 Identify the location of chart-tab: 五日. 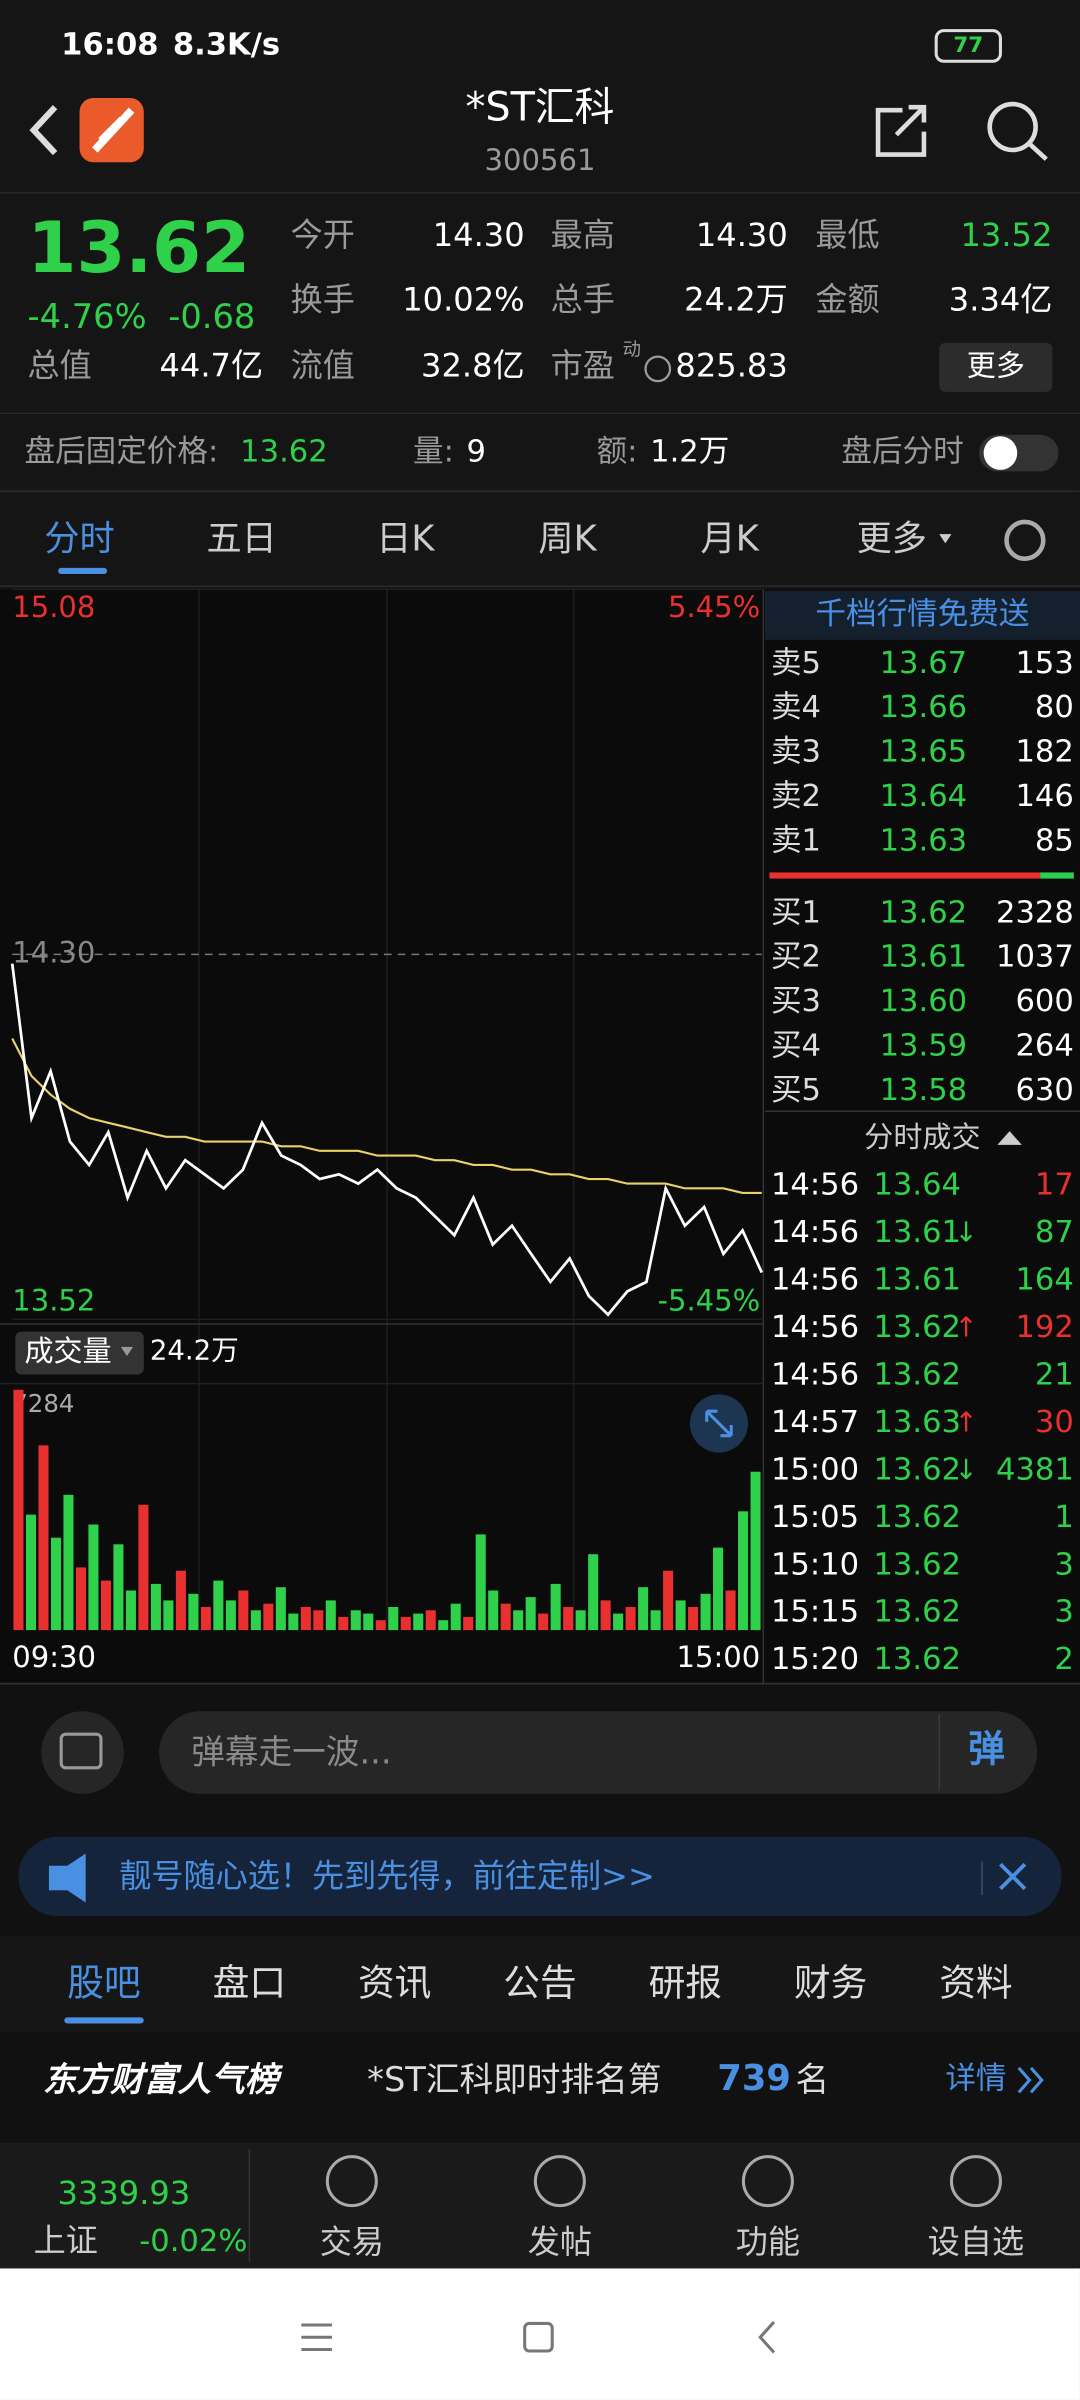
(242, 538).